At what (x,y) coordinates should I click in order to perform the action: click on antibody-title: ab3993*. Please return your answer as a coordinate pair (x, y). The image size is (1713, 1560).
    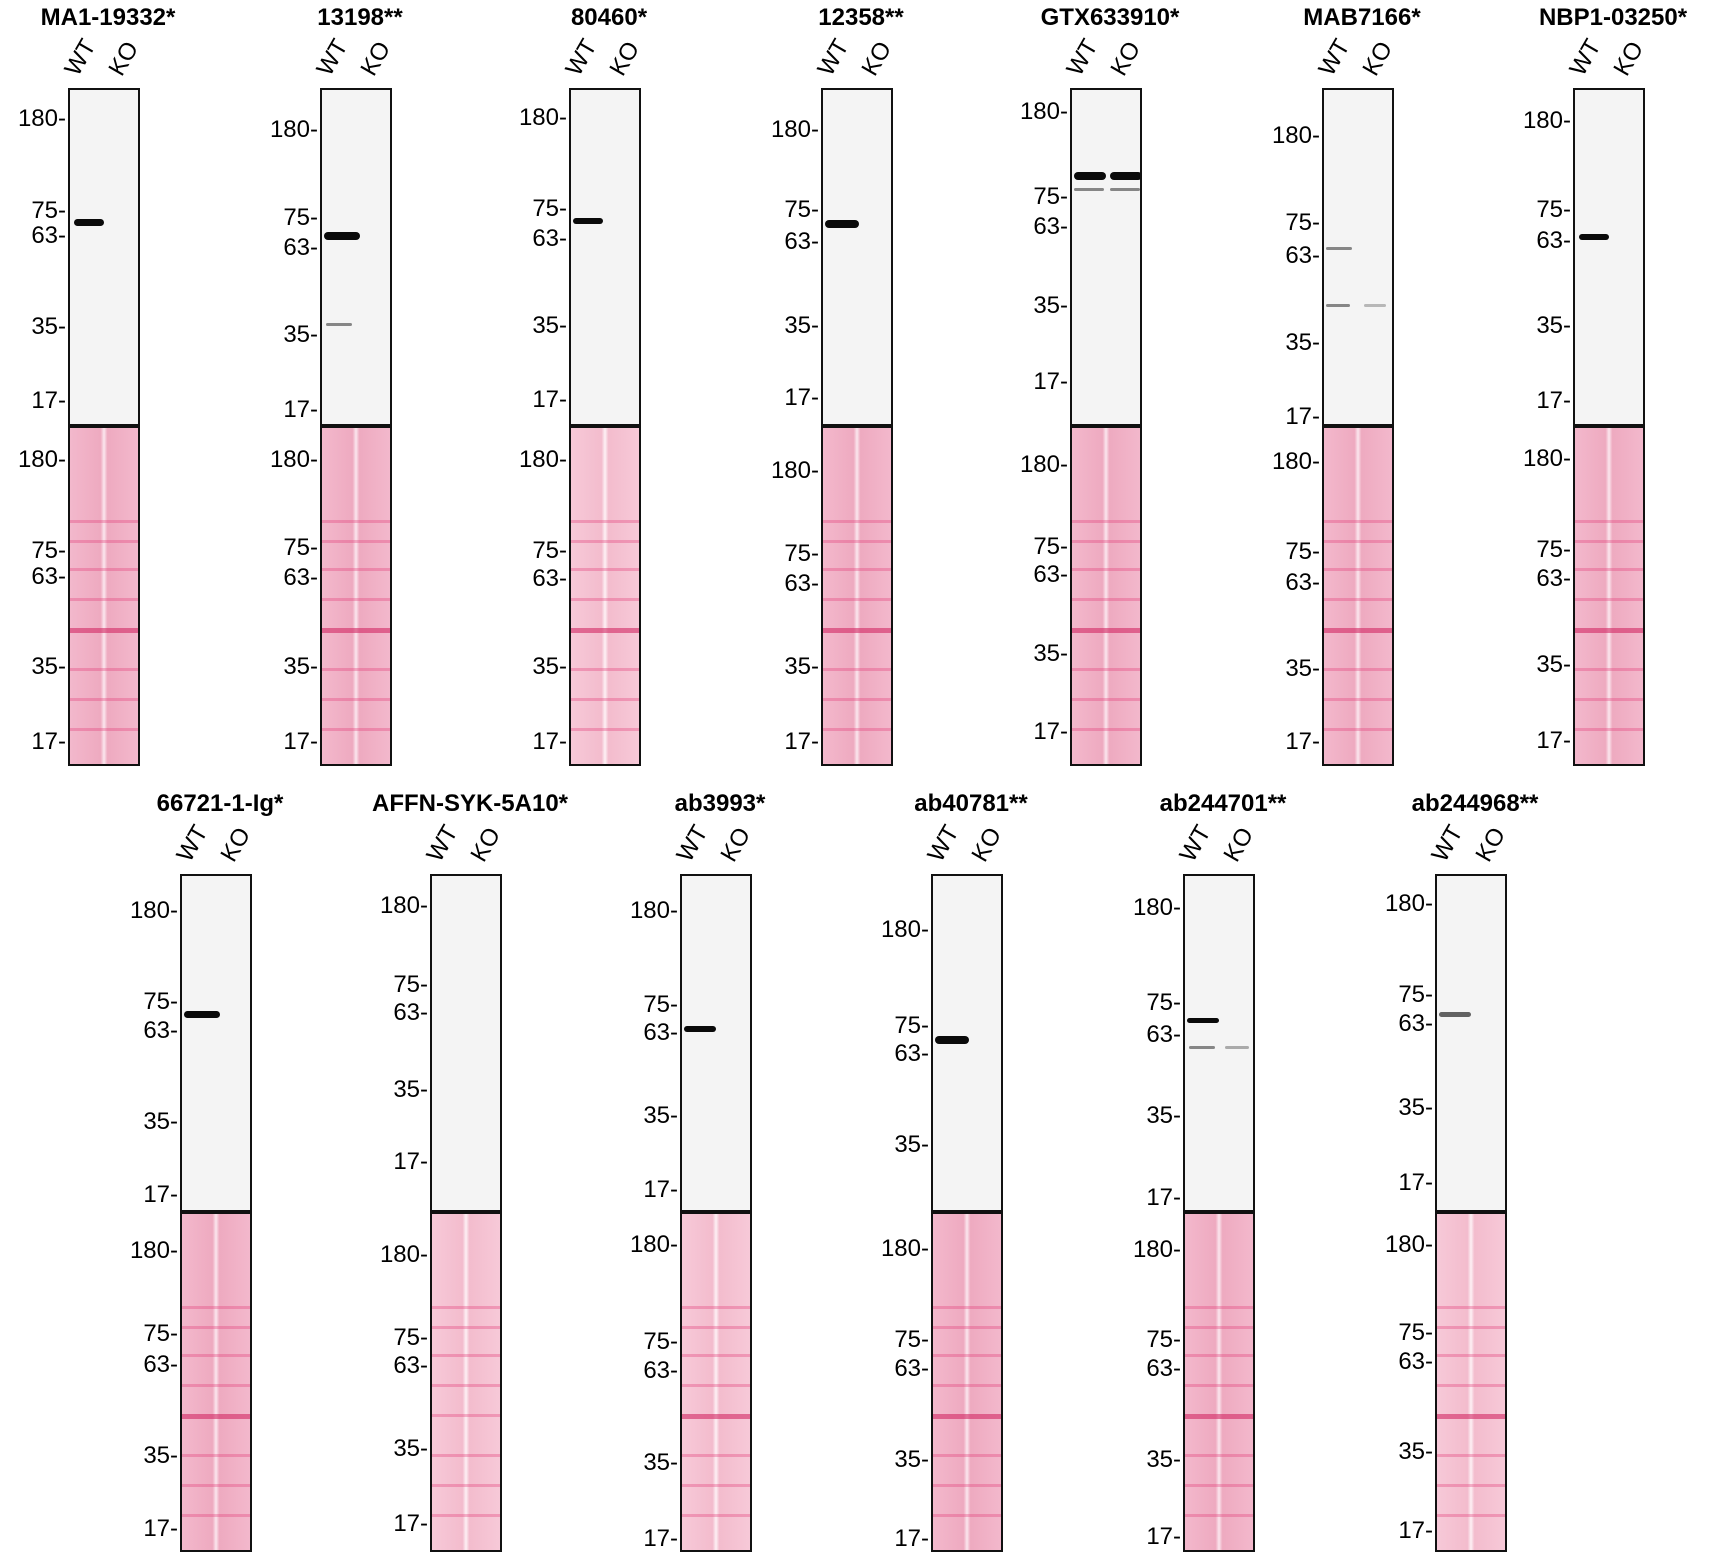
    Looking at the image, I should click on (720, 803).